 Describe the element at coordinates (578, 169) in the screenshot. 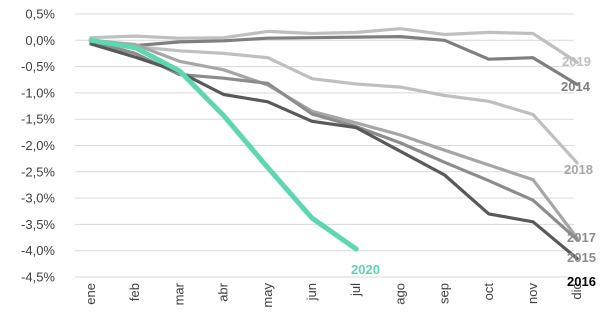

I see `series-label-2018: 2018` at that location.